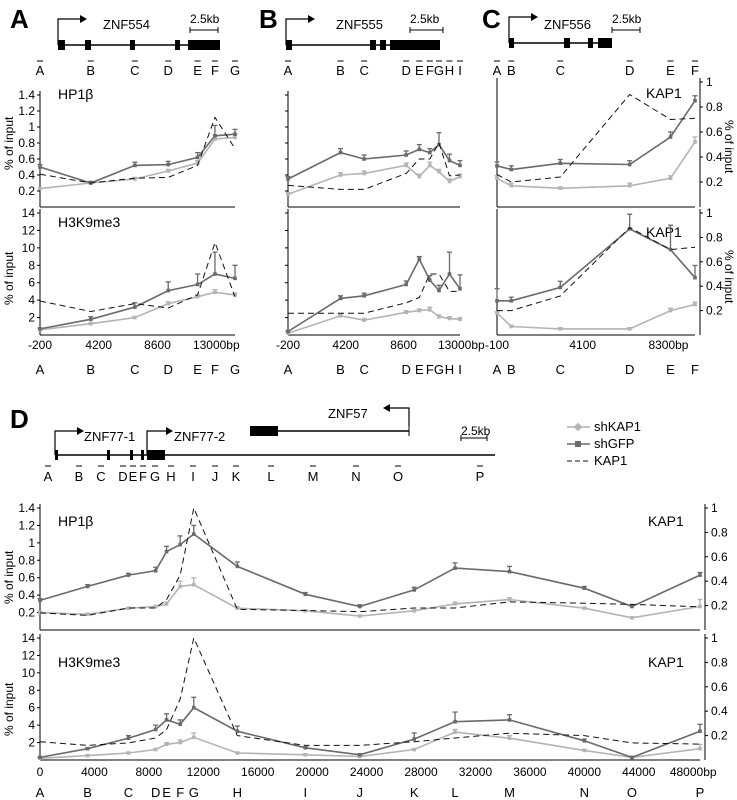 Image resolution: width=737 pixels, height=800 pixels. What do you see at coordinates (530, 772) in the screenshot?
I see `x-tick-label: 36000` at bounding box center [530, 772].